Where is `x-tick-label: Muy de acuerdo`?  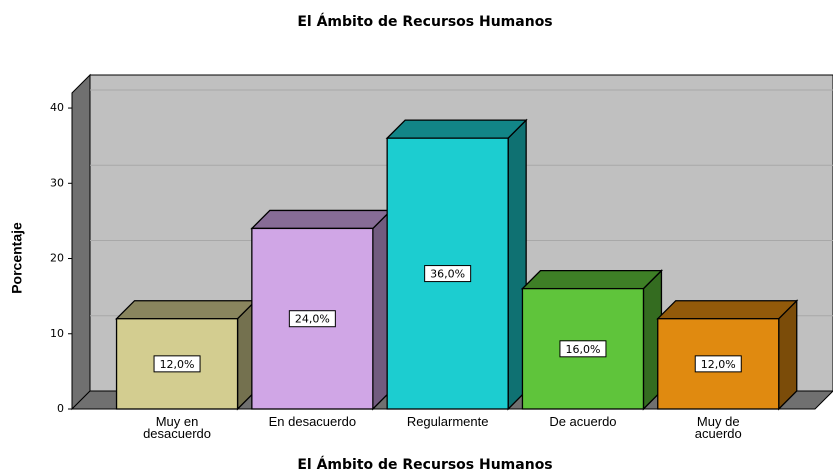
x-tick-label: Muy de acuerdo is located at coordinates (718, 427).